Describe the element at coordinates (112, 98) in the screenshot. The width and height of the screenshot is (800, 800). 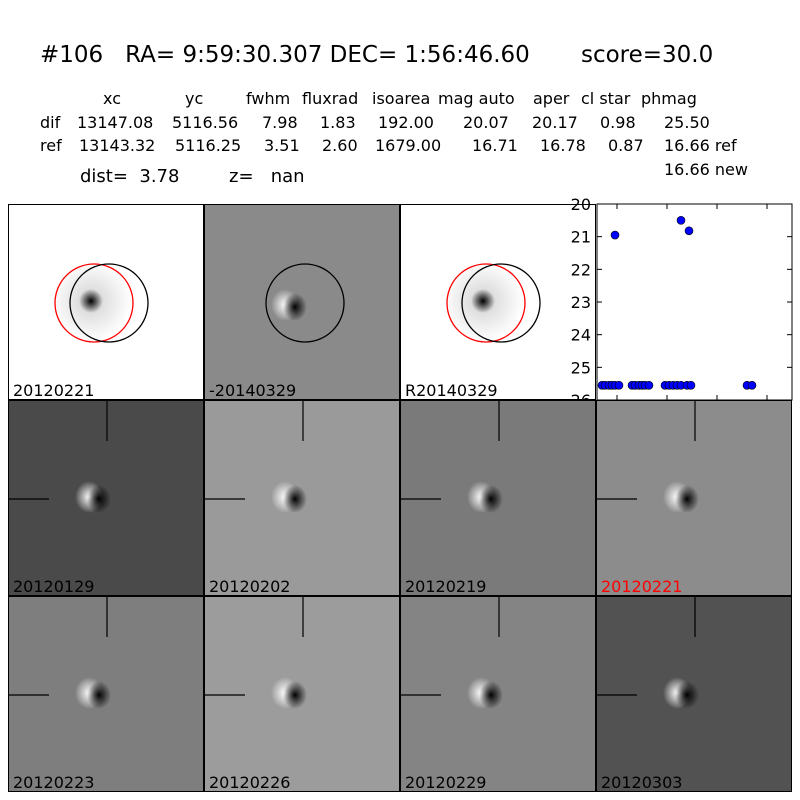
I see `col-xc: xc` at that location.